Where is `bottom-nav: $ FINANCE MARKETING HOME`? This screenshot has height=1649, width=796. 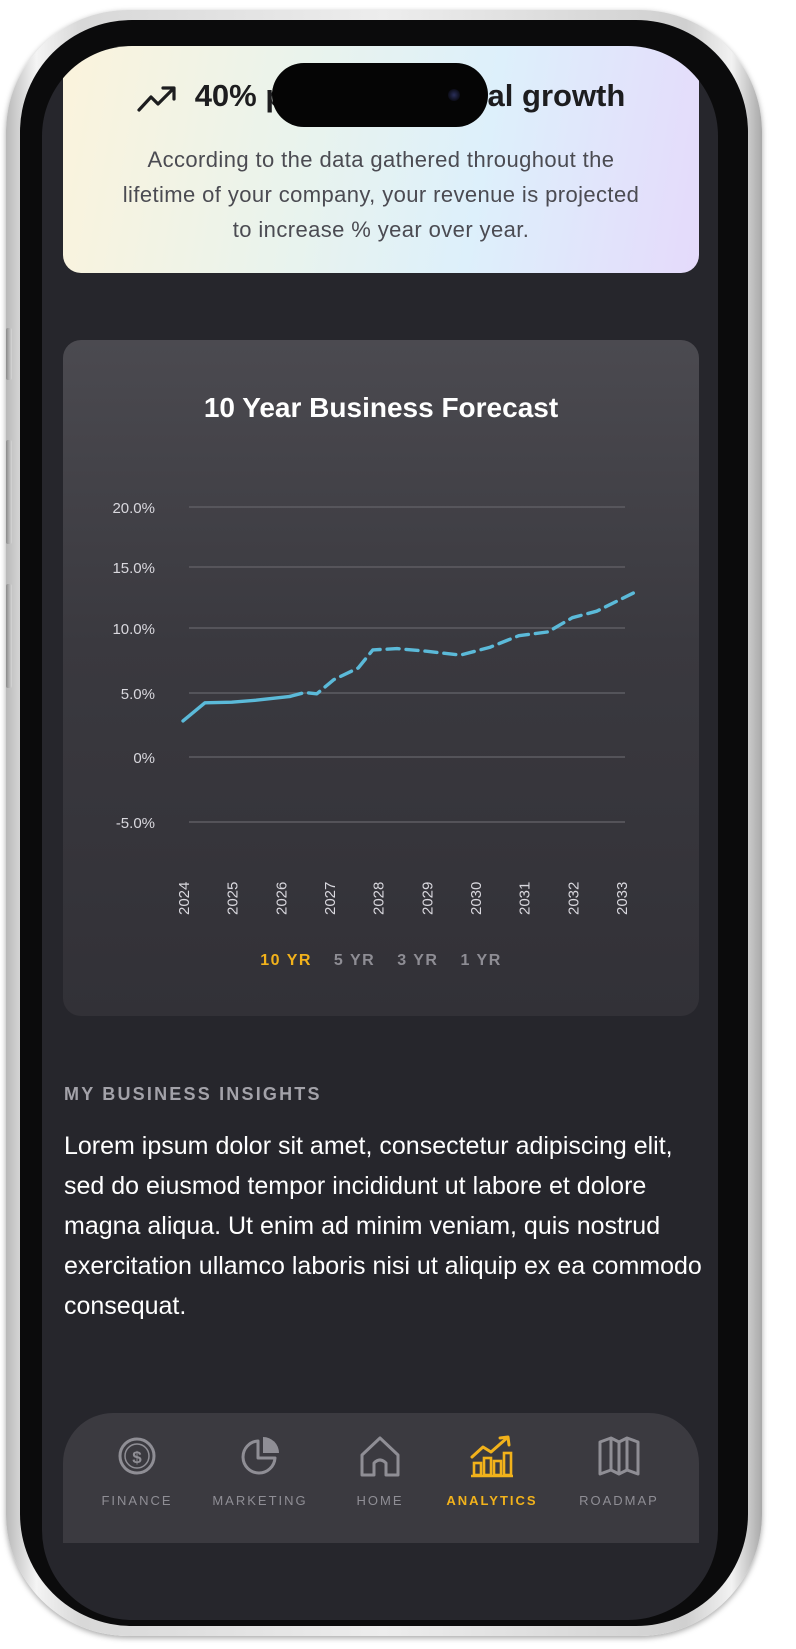 bottom-nav: $ FINANCE MARKETING HOME is located at coordinates (381, 1478).